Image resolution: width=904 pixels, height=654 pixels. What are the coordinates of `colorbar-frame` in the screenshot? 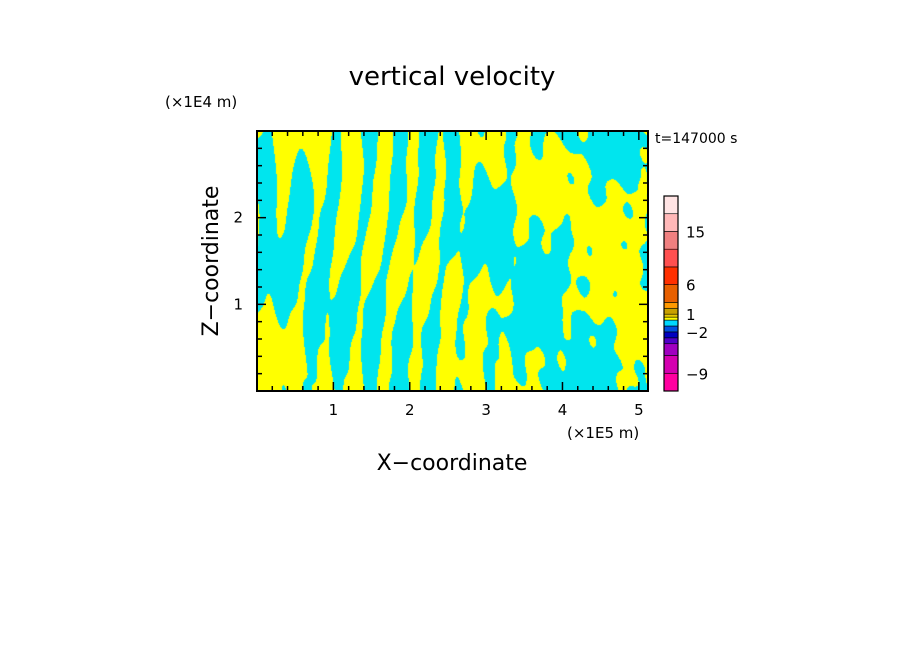 It's located at (671, 293).